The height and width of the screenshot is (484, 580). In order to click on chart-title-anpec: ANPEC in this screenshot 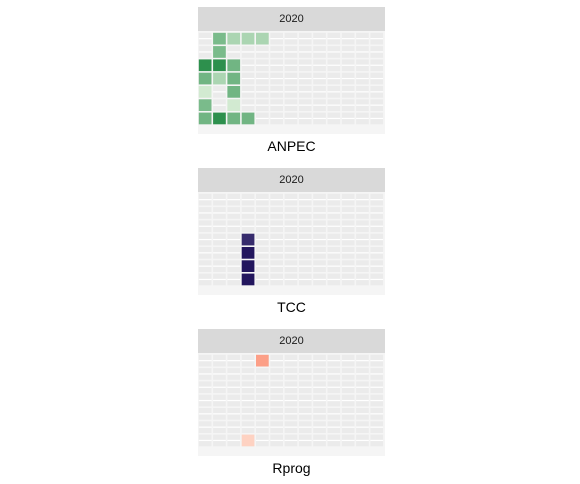, I will do `click(291, 146)`.